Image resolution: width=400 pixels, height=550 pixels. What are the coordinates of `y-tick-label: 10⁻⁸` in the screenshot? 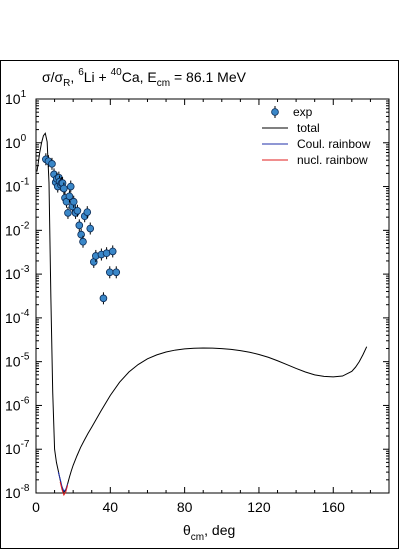 It's located at (17, 492).